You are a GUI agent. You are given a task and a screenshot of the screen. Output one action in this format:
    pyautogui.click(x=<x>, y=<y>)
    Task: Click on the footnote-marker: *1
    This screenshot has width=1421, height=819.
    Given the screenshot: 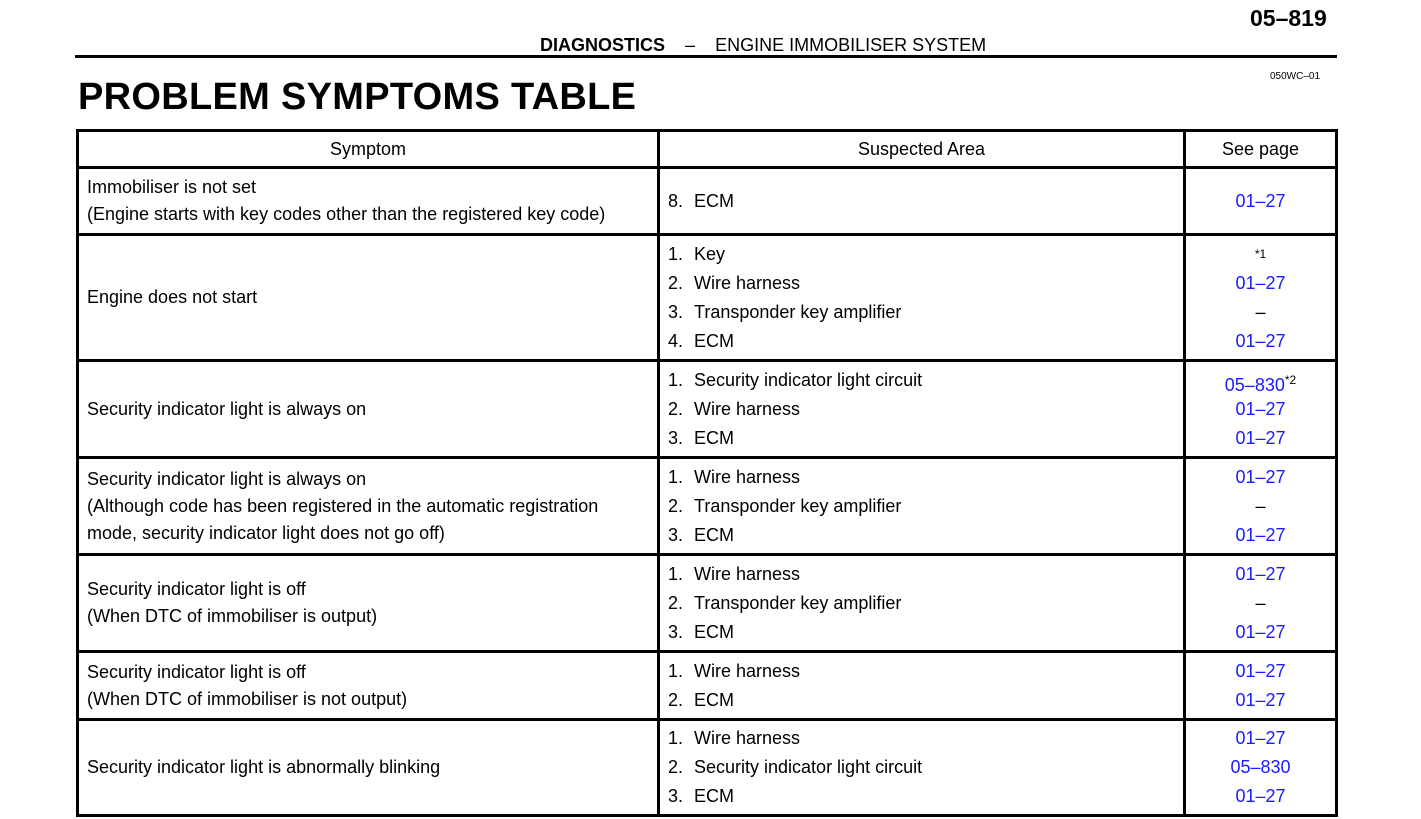 What is the action you would take?
    pyautogui.click(x=1260, y=253)
    